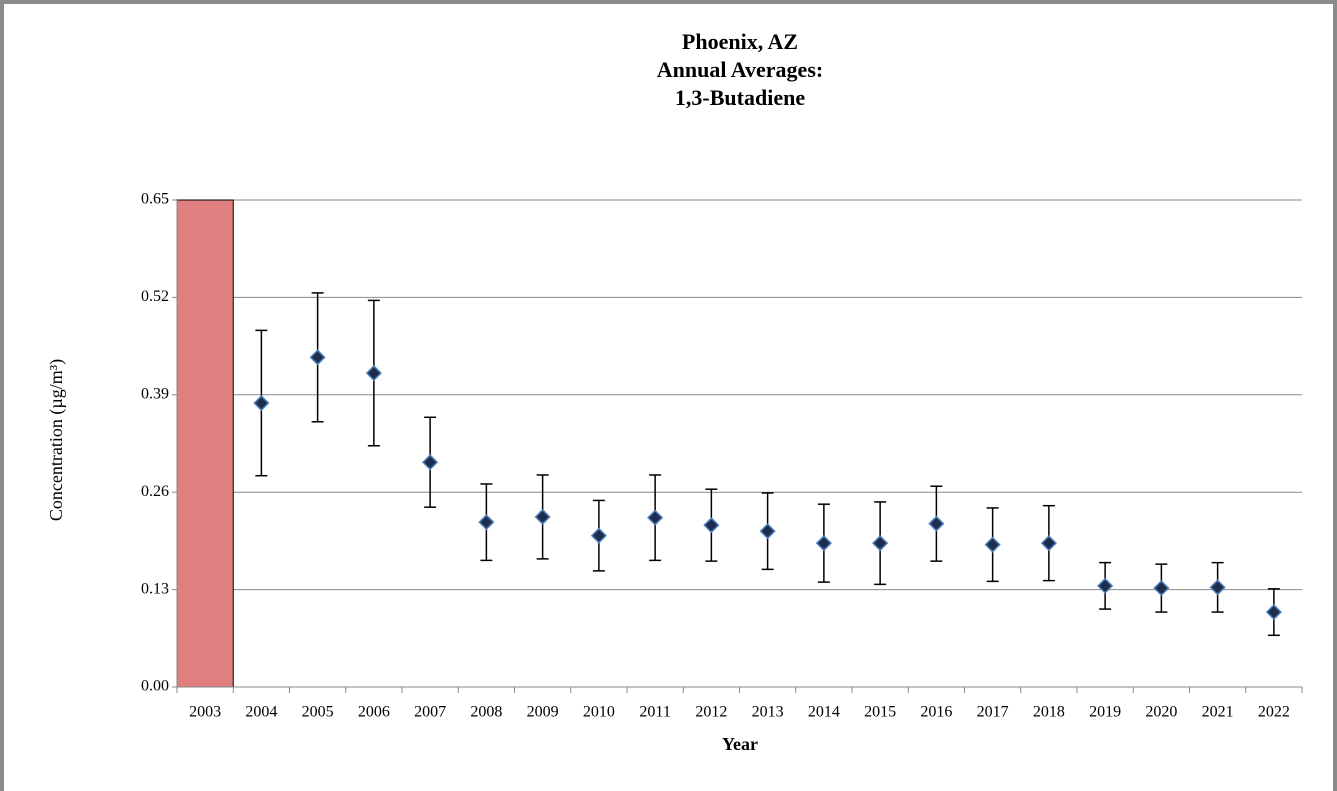 This screenshot has height=791, width=1337. Describe the element at coordinates (1161, 712) in the screenshot. I see `x-tick-label: 2020` at that location.